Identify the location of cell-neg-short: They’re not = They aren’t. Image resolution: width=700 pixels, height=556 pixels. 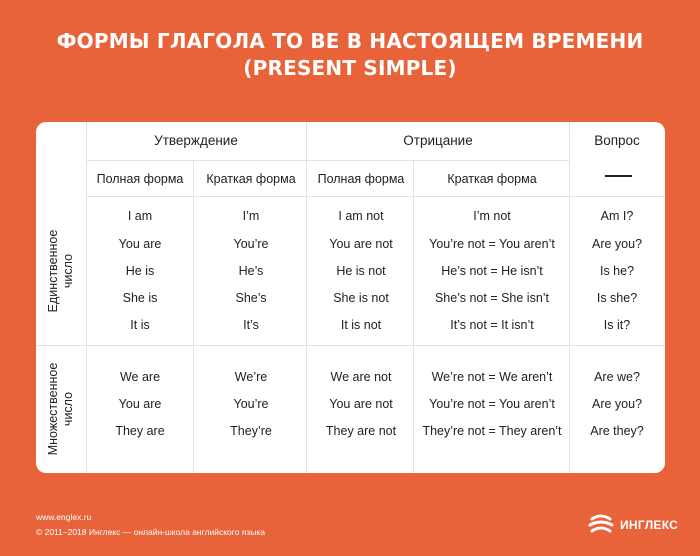
(492, 431).